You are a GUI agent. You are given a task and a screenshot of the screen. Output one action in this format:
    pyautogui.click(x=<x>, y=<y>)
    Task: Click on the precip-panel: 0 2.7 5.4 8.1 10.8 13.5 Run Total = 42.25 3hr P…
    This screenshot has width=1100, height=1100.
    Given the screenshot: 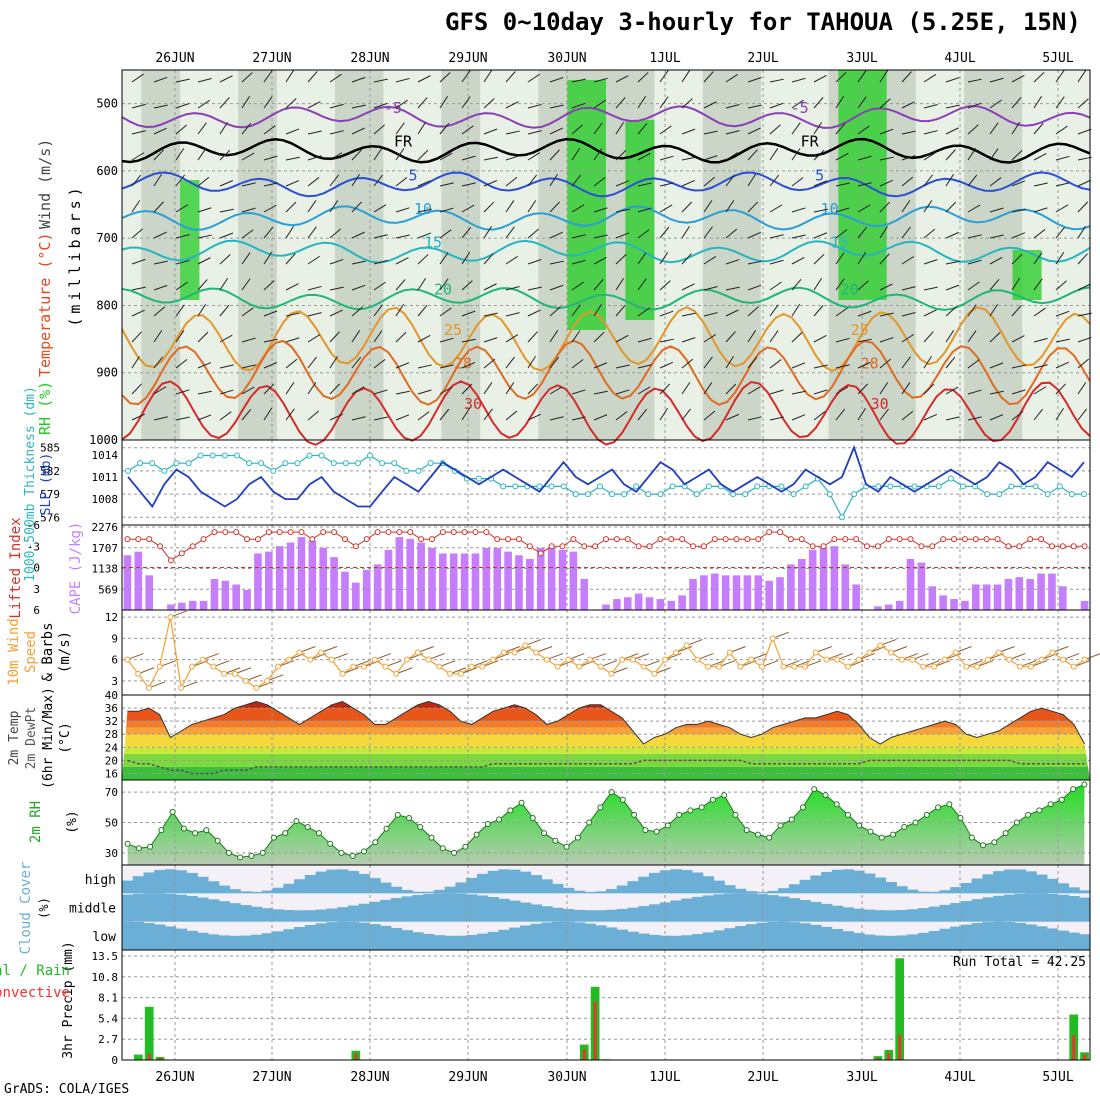 What is the action you would take?
    pyautogui.click(x=545, y=1004)
    